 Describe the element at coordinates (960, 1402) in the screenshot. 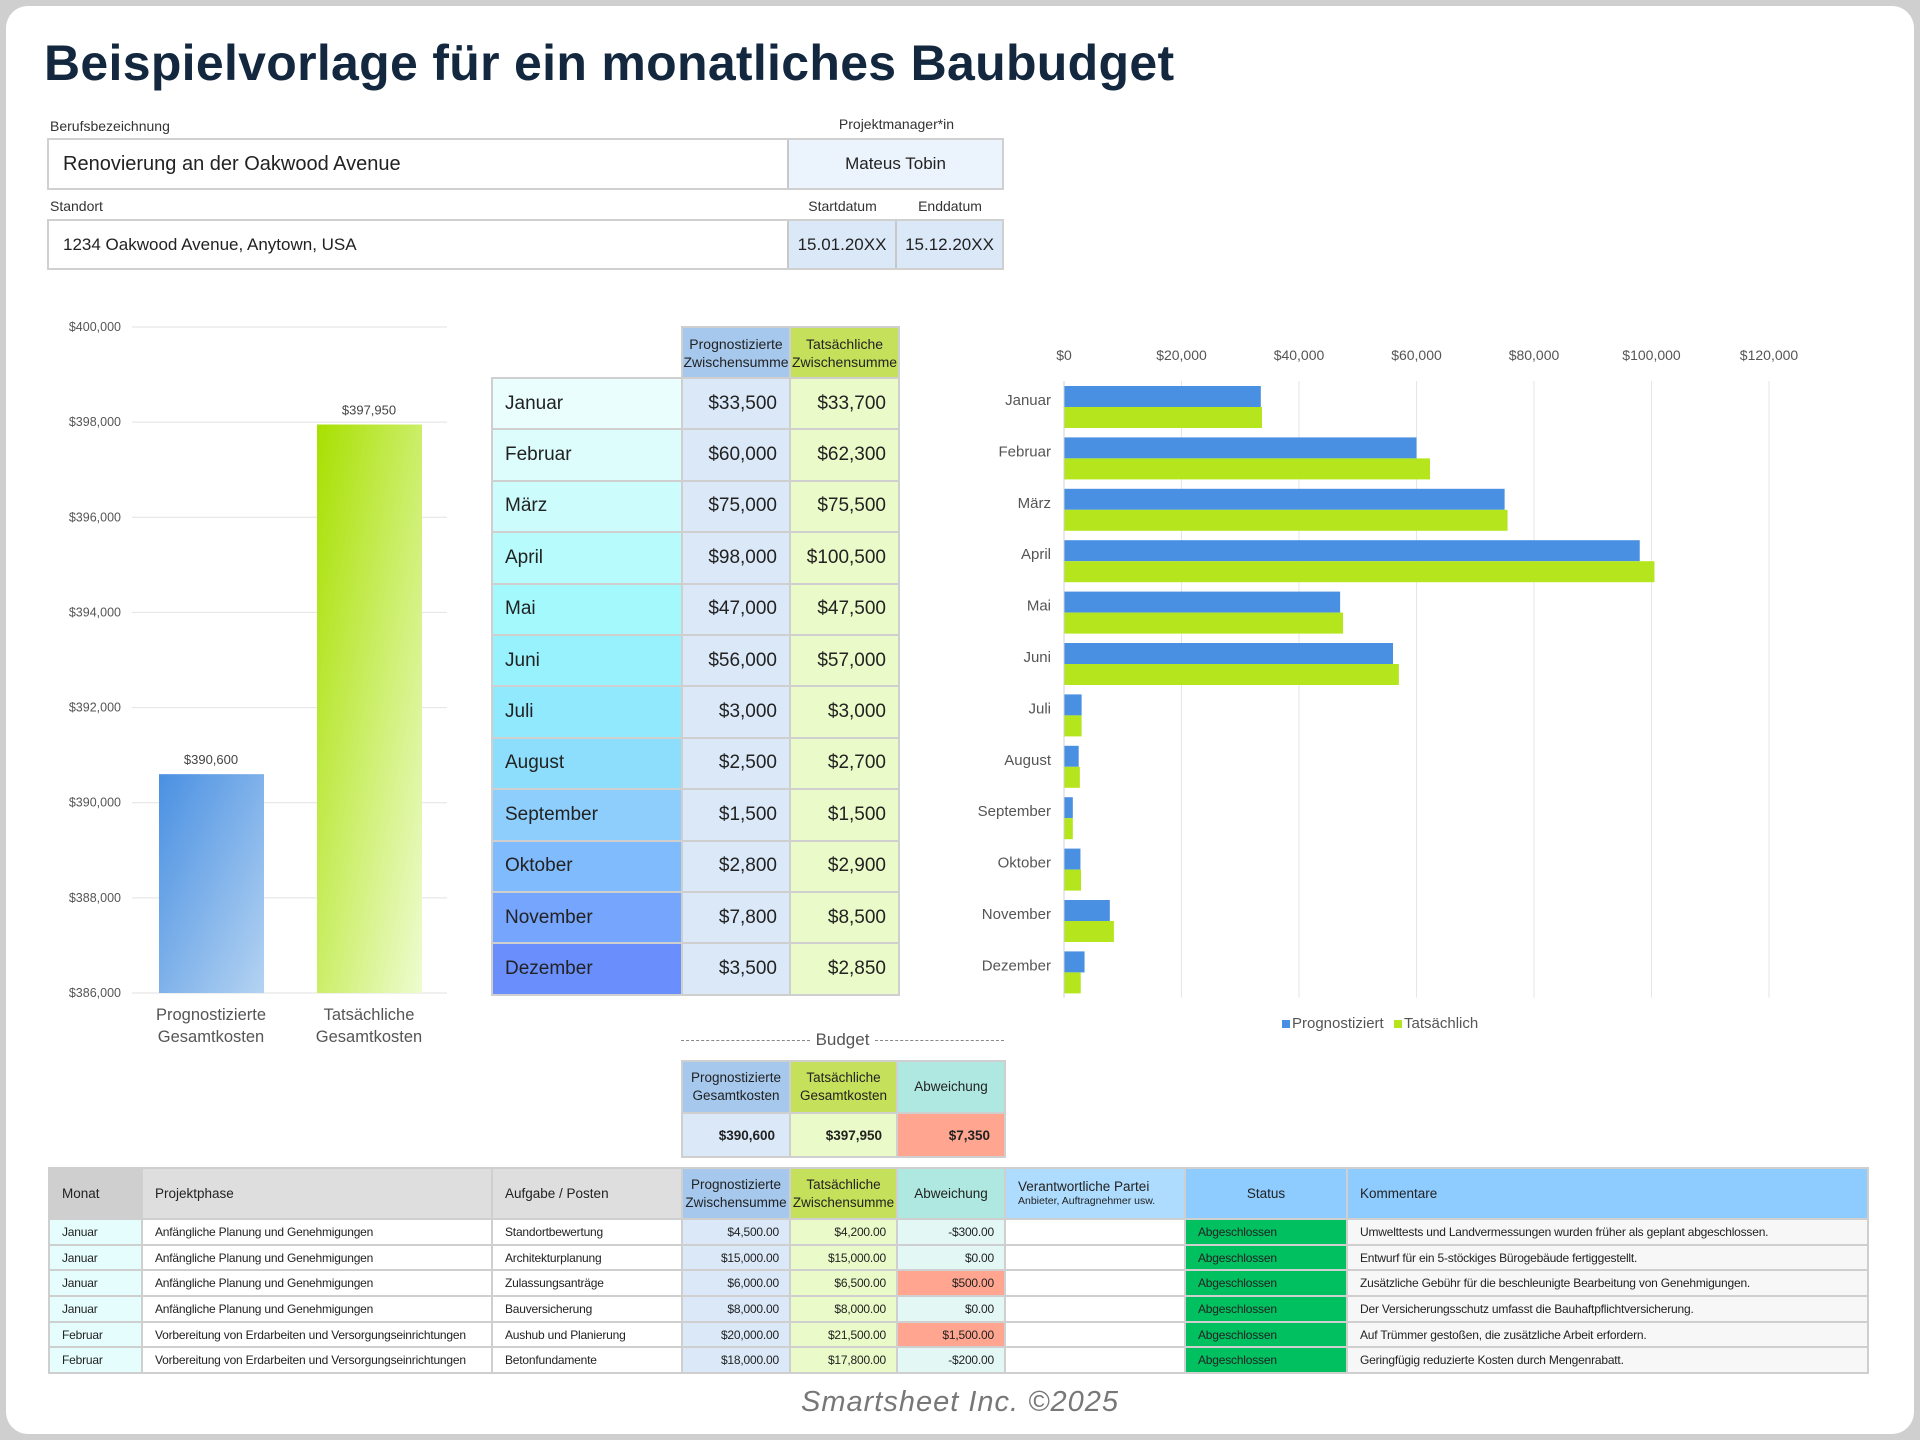

I see `footer-copyright: Smartsheet Inc. ©2025` at that location.